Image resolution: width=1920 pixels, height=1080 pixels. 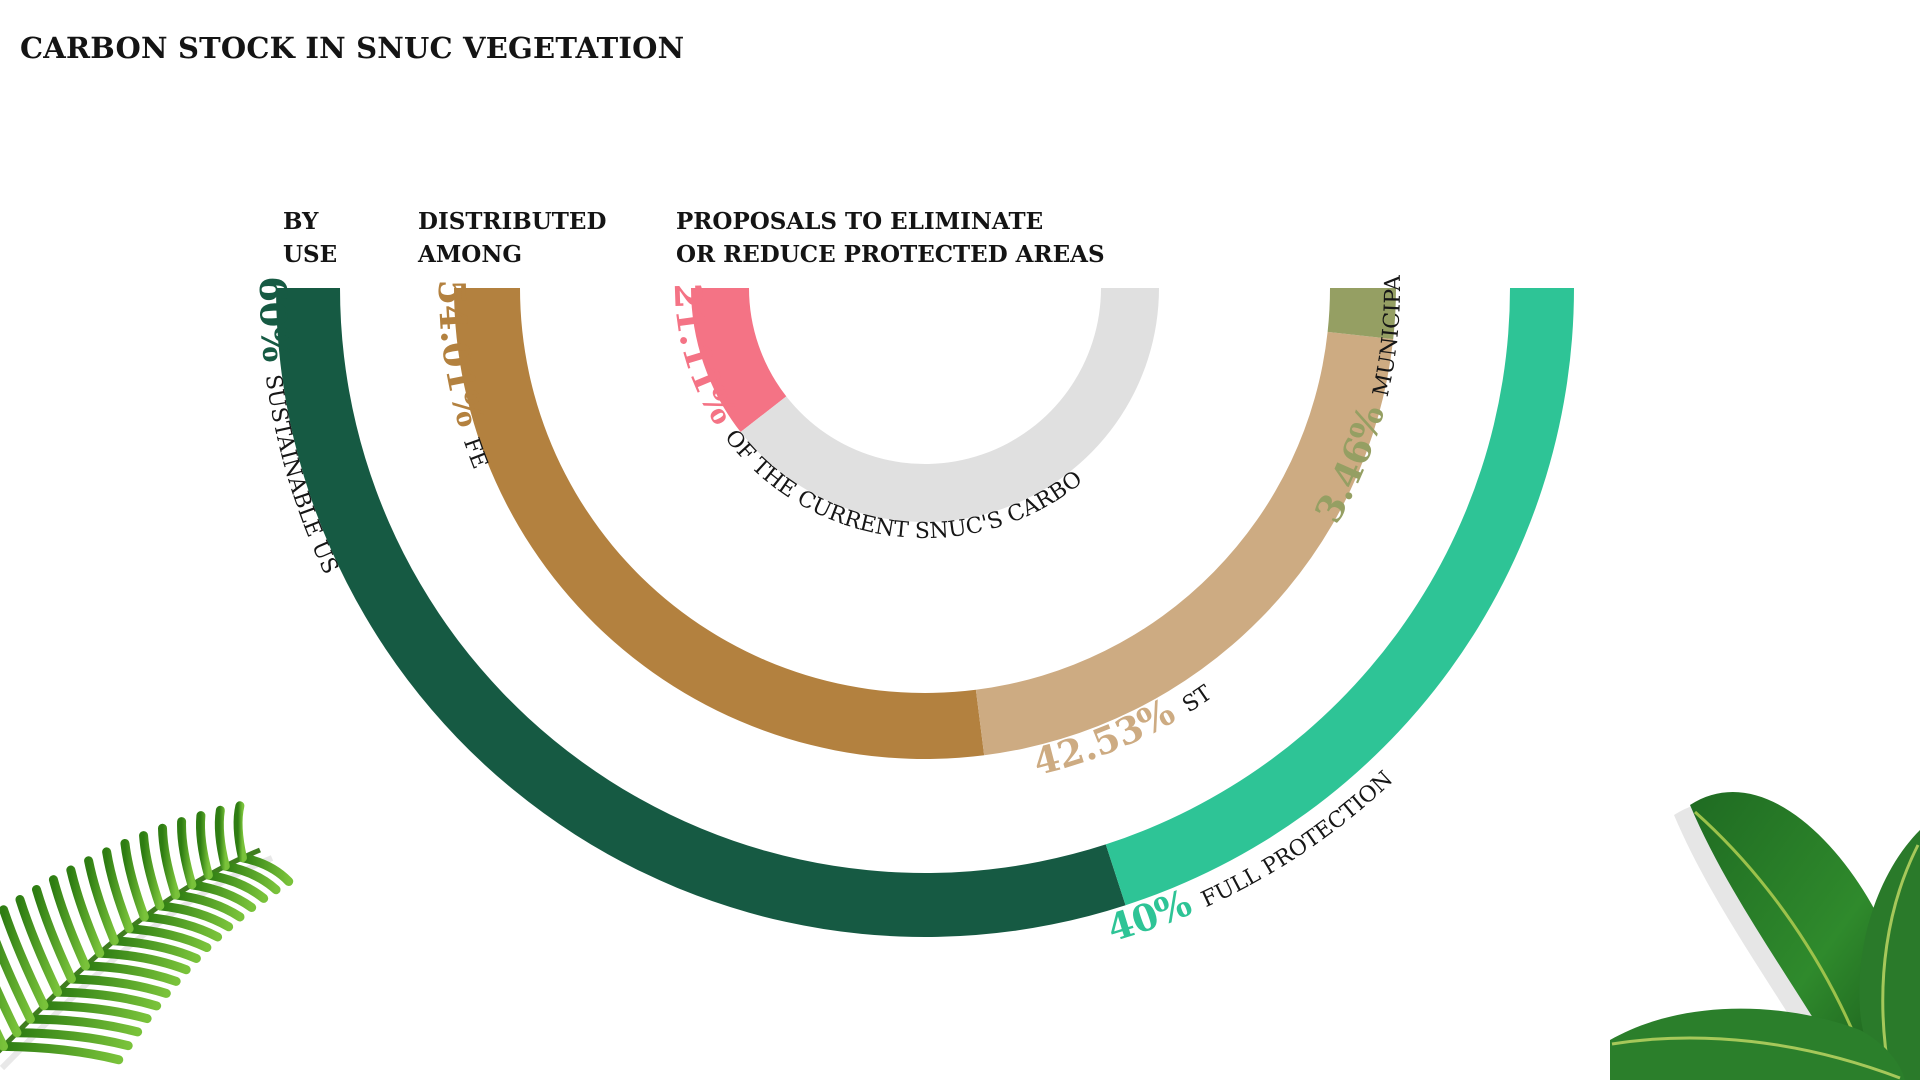 I want to click on segment-of-the-current-snuc-s-carbon-stock, so click(x=739, y=360).